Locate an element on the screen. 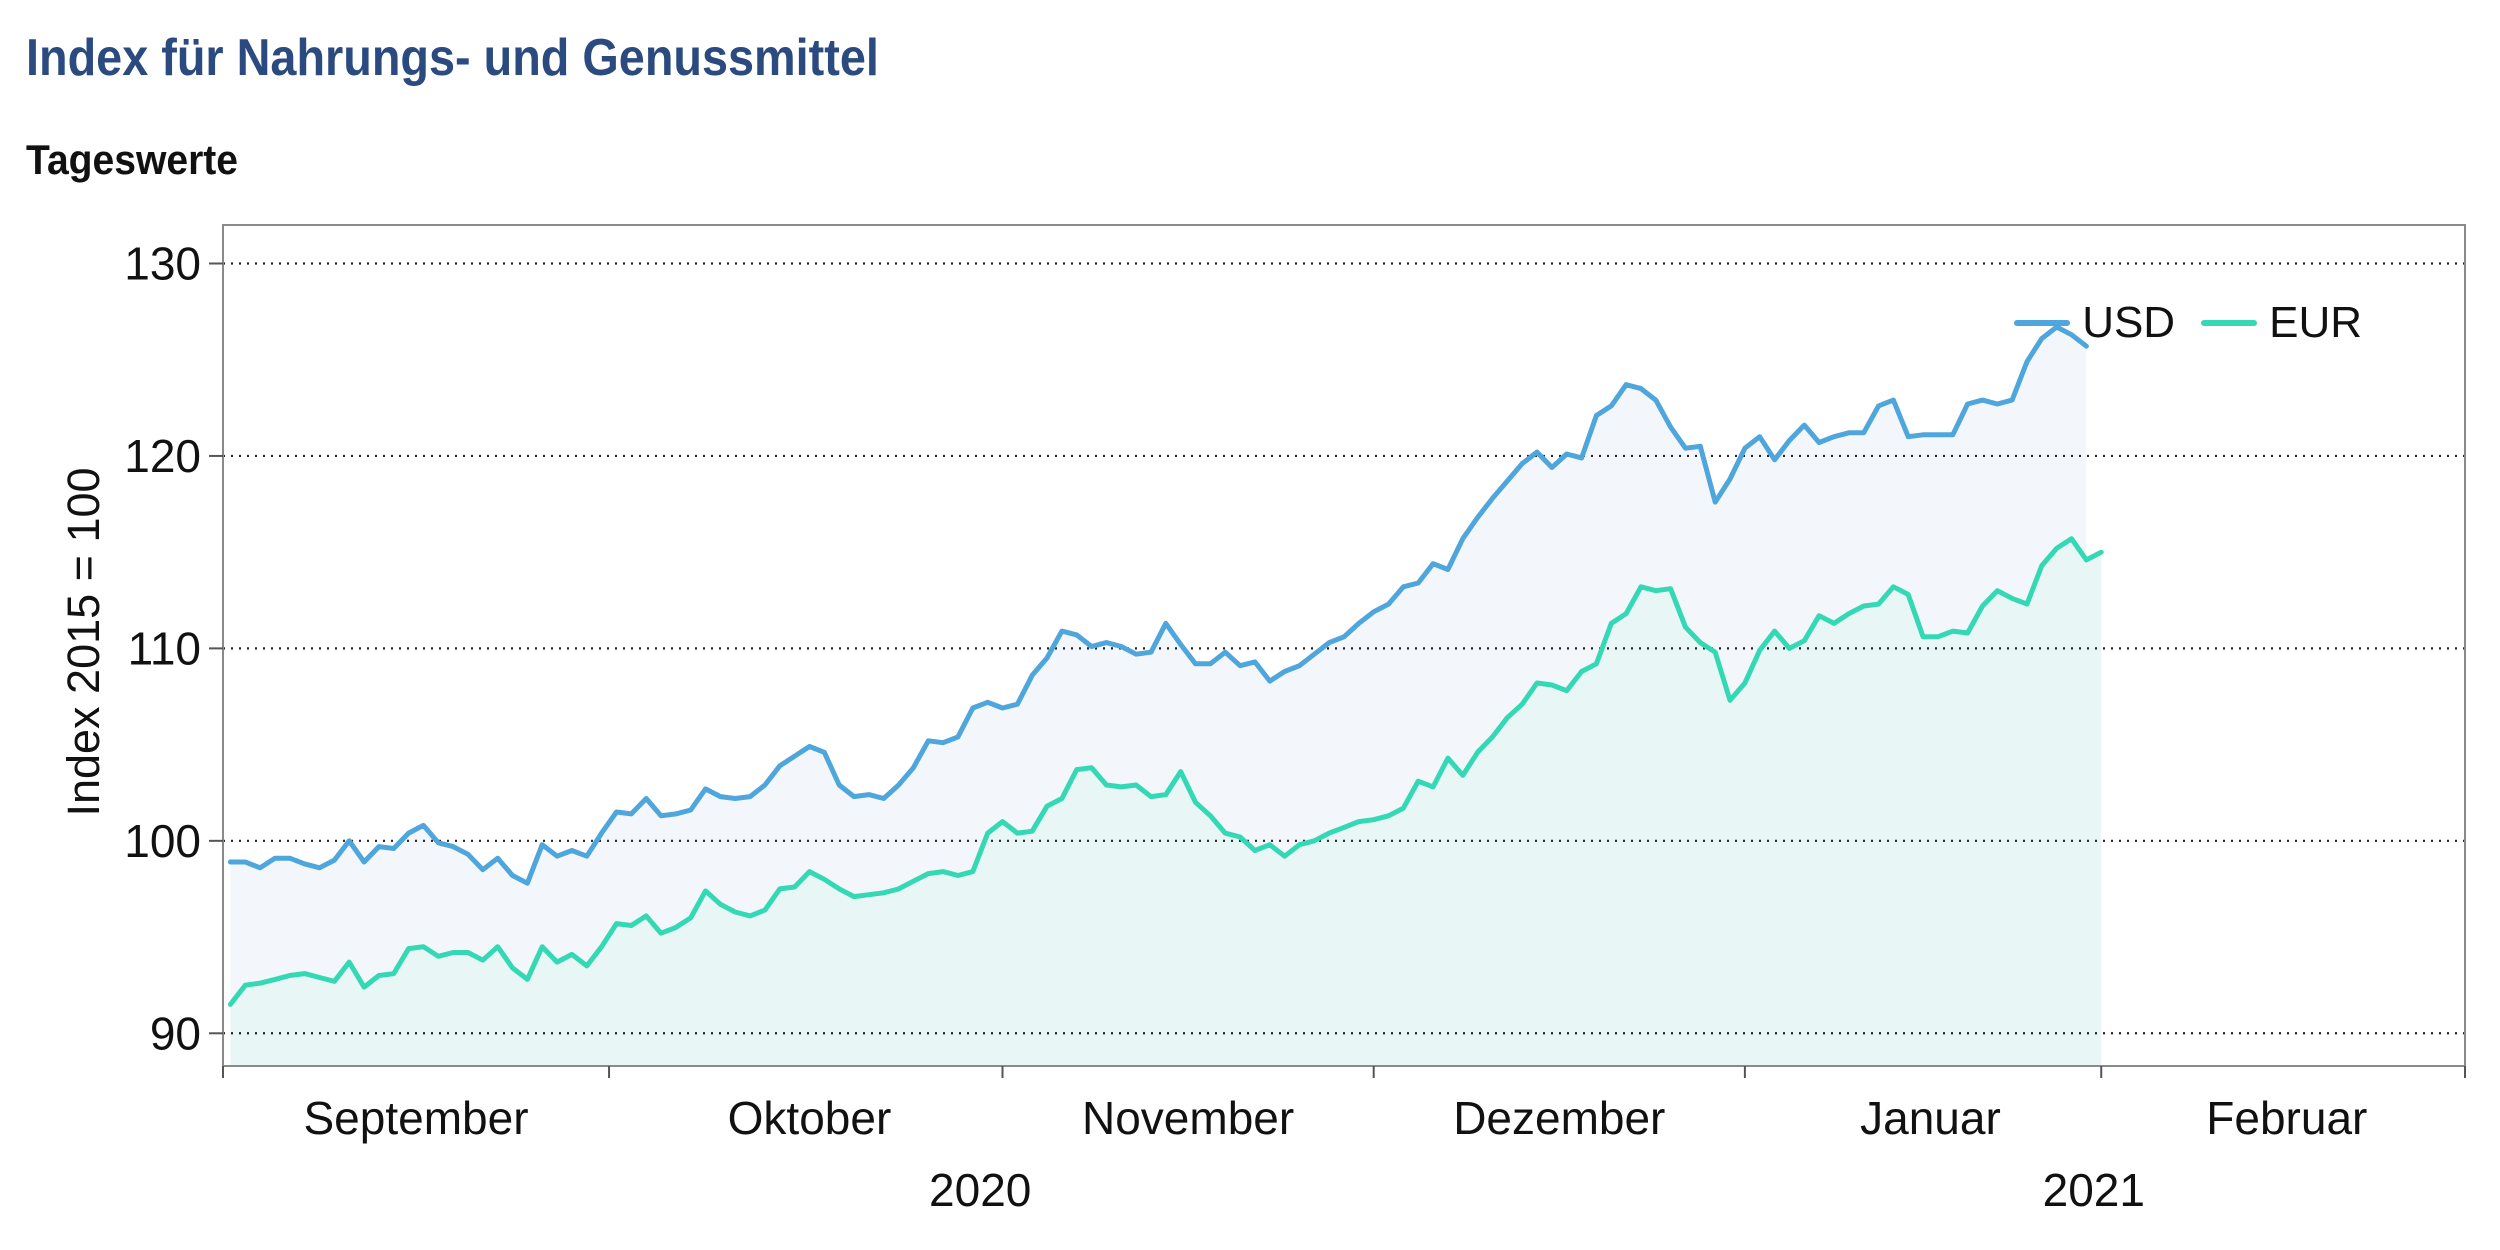  legend-label-eur: EUR is located at coordinates (2315, 322).